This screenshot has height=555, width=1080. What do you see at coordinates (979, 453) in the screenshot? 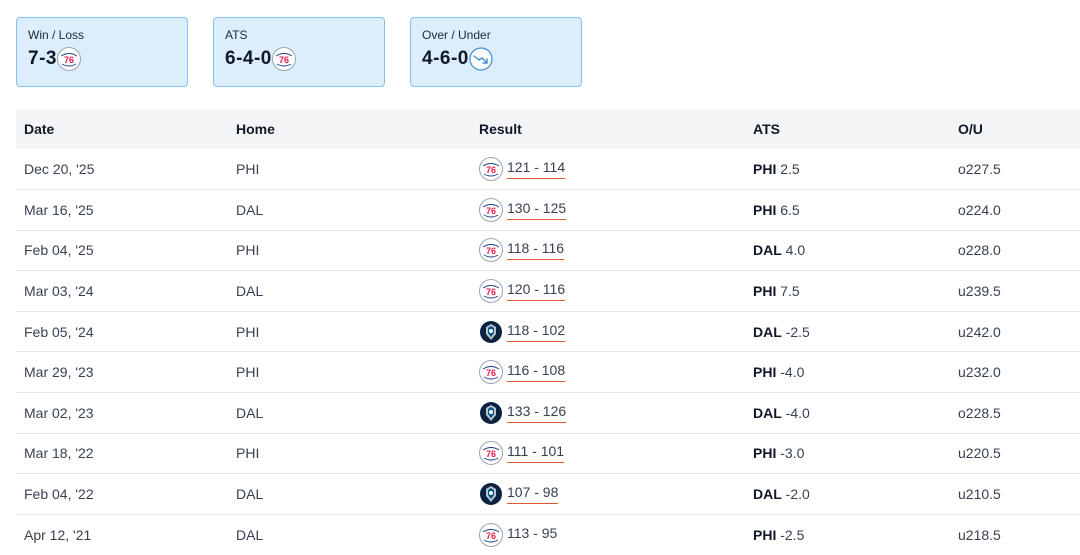
I see `cell-ou: u220.5` at bounding box center [979, 453].